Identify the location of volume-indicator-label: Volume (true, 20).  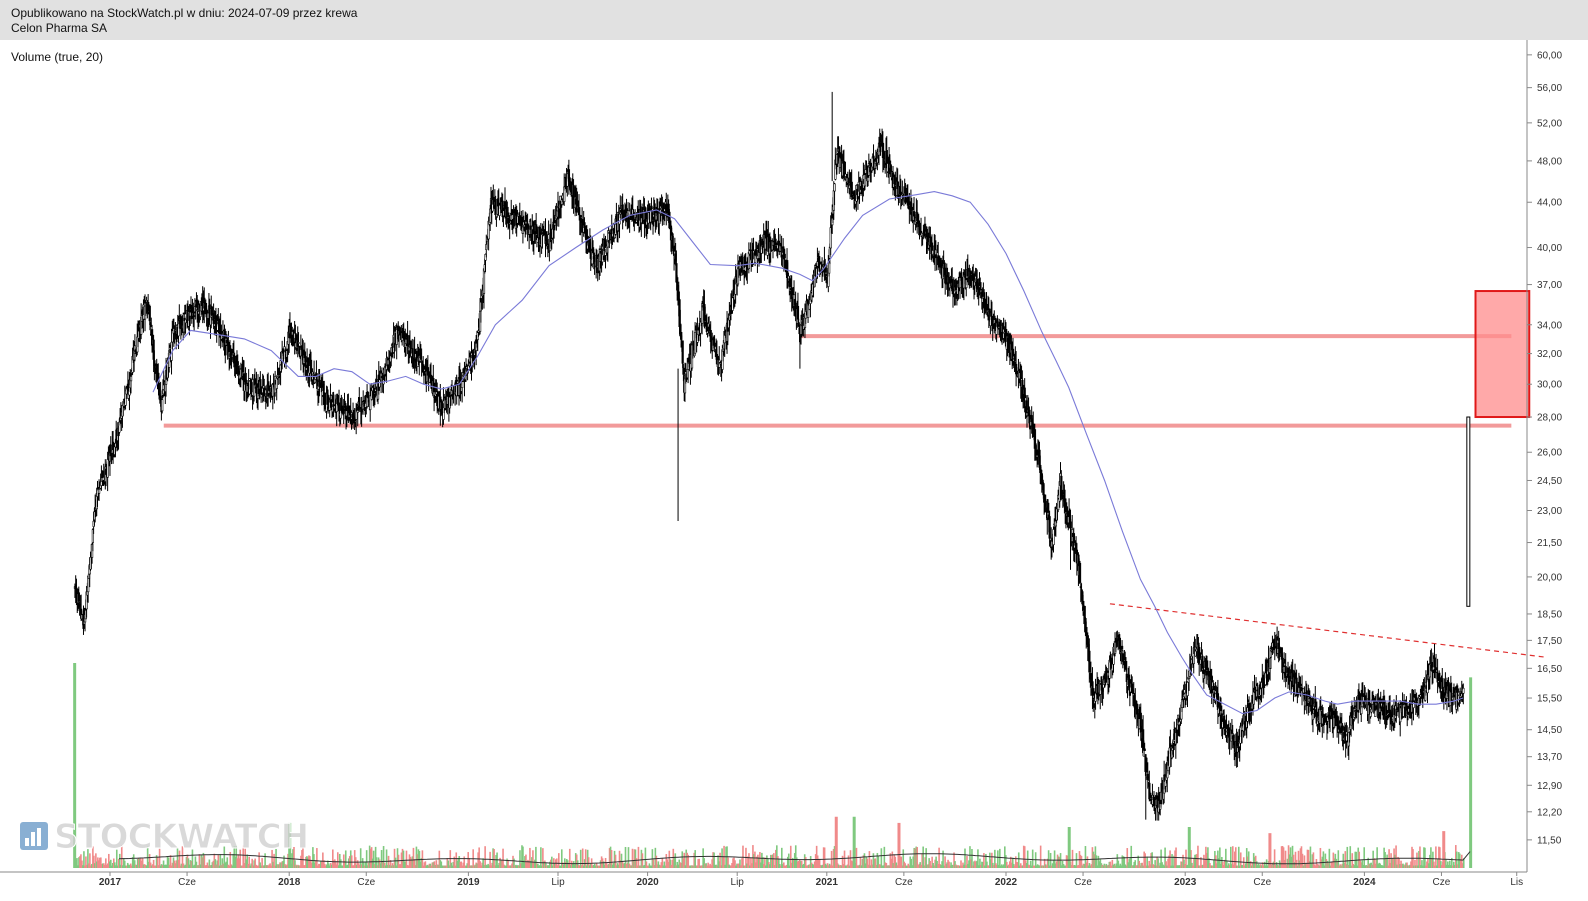
(57, 57).